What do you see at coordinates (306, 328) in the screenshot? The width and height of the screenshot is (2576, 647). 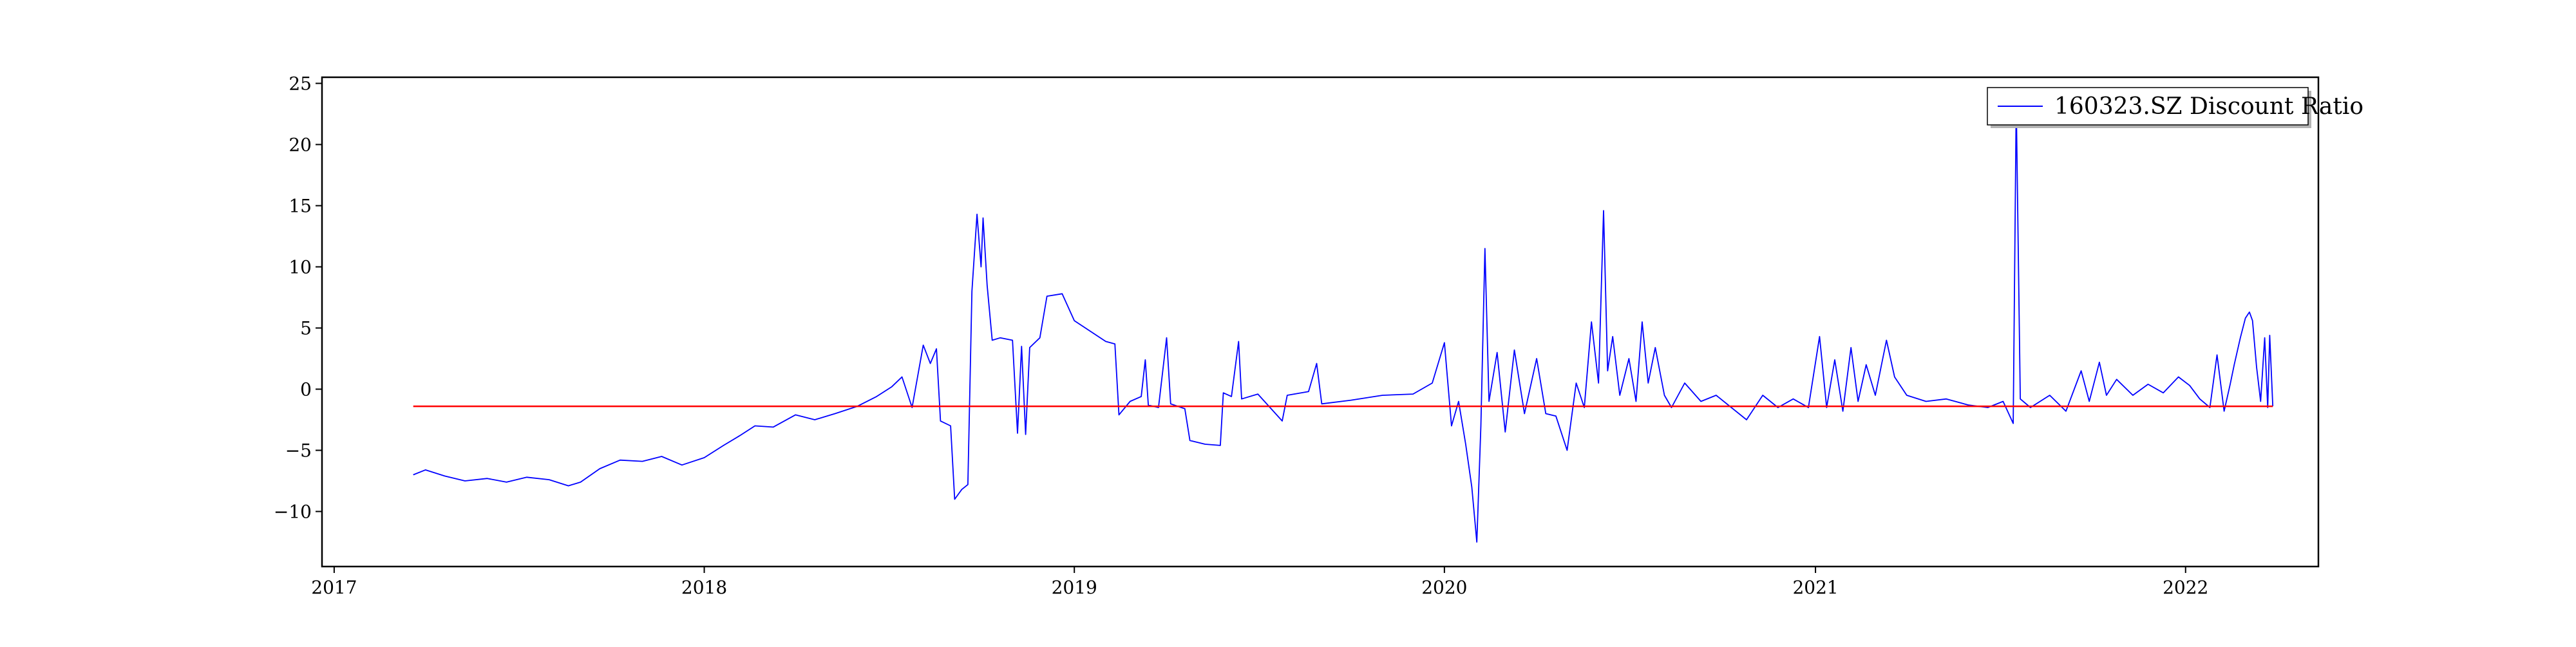 I see `y-tick-label: 5` at bounding box center [306, 328].